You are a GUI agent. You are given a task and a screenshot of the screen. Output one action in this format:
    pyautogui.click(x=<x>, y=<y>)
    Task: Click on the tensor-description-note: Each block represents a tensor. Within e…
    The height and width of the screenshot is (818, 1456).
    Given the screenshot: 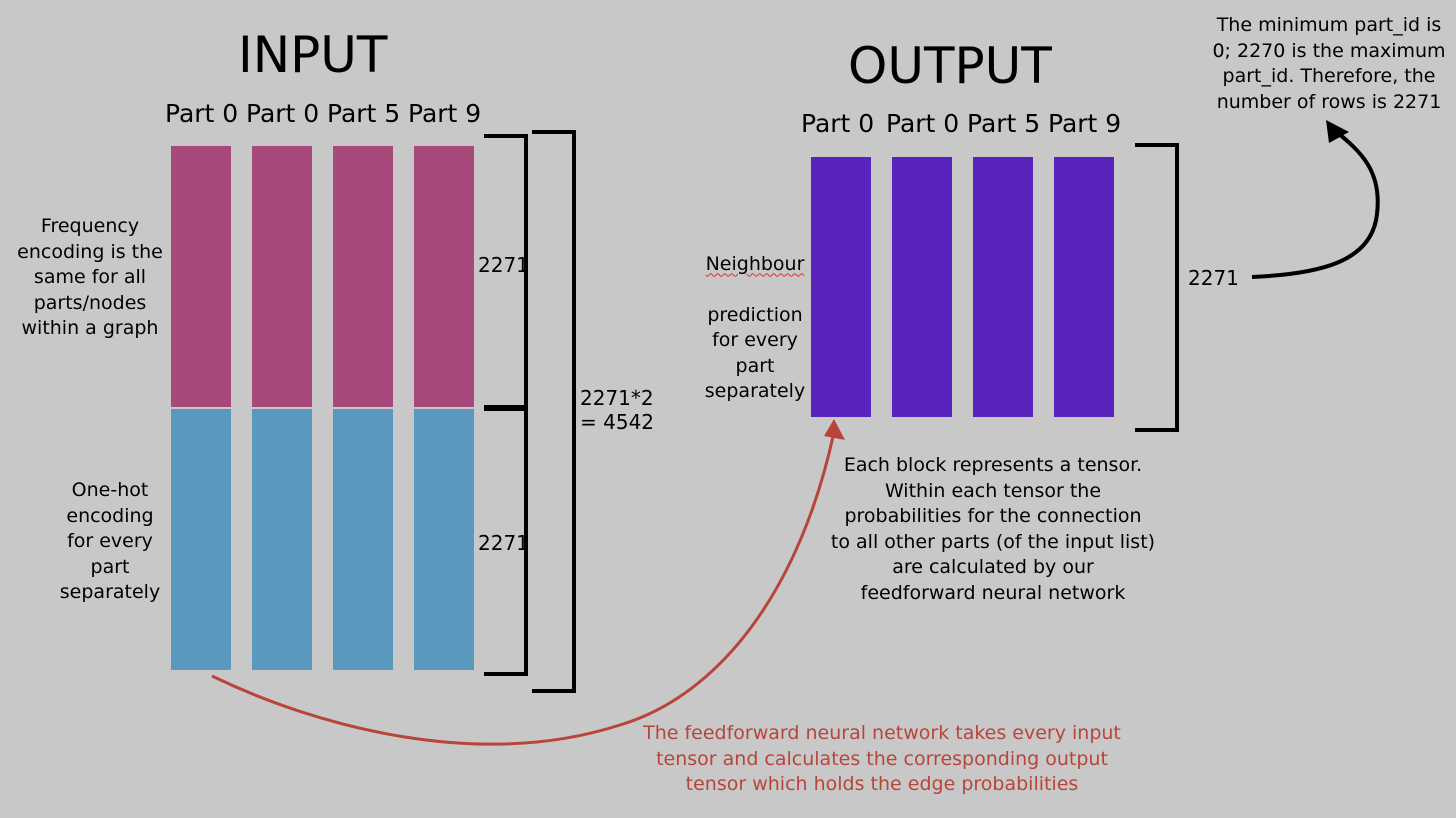 What is the action you would take?
    pyautogui.click(x=993, y=529)
    